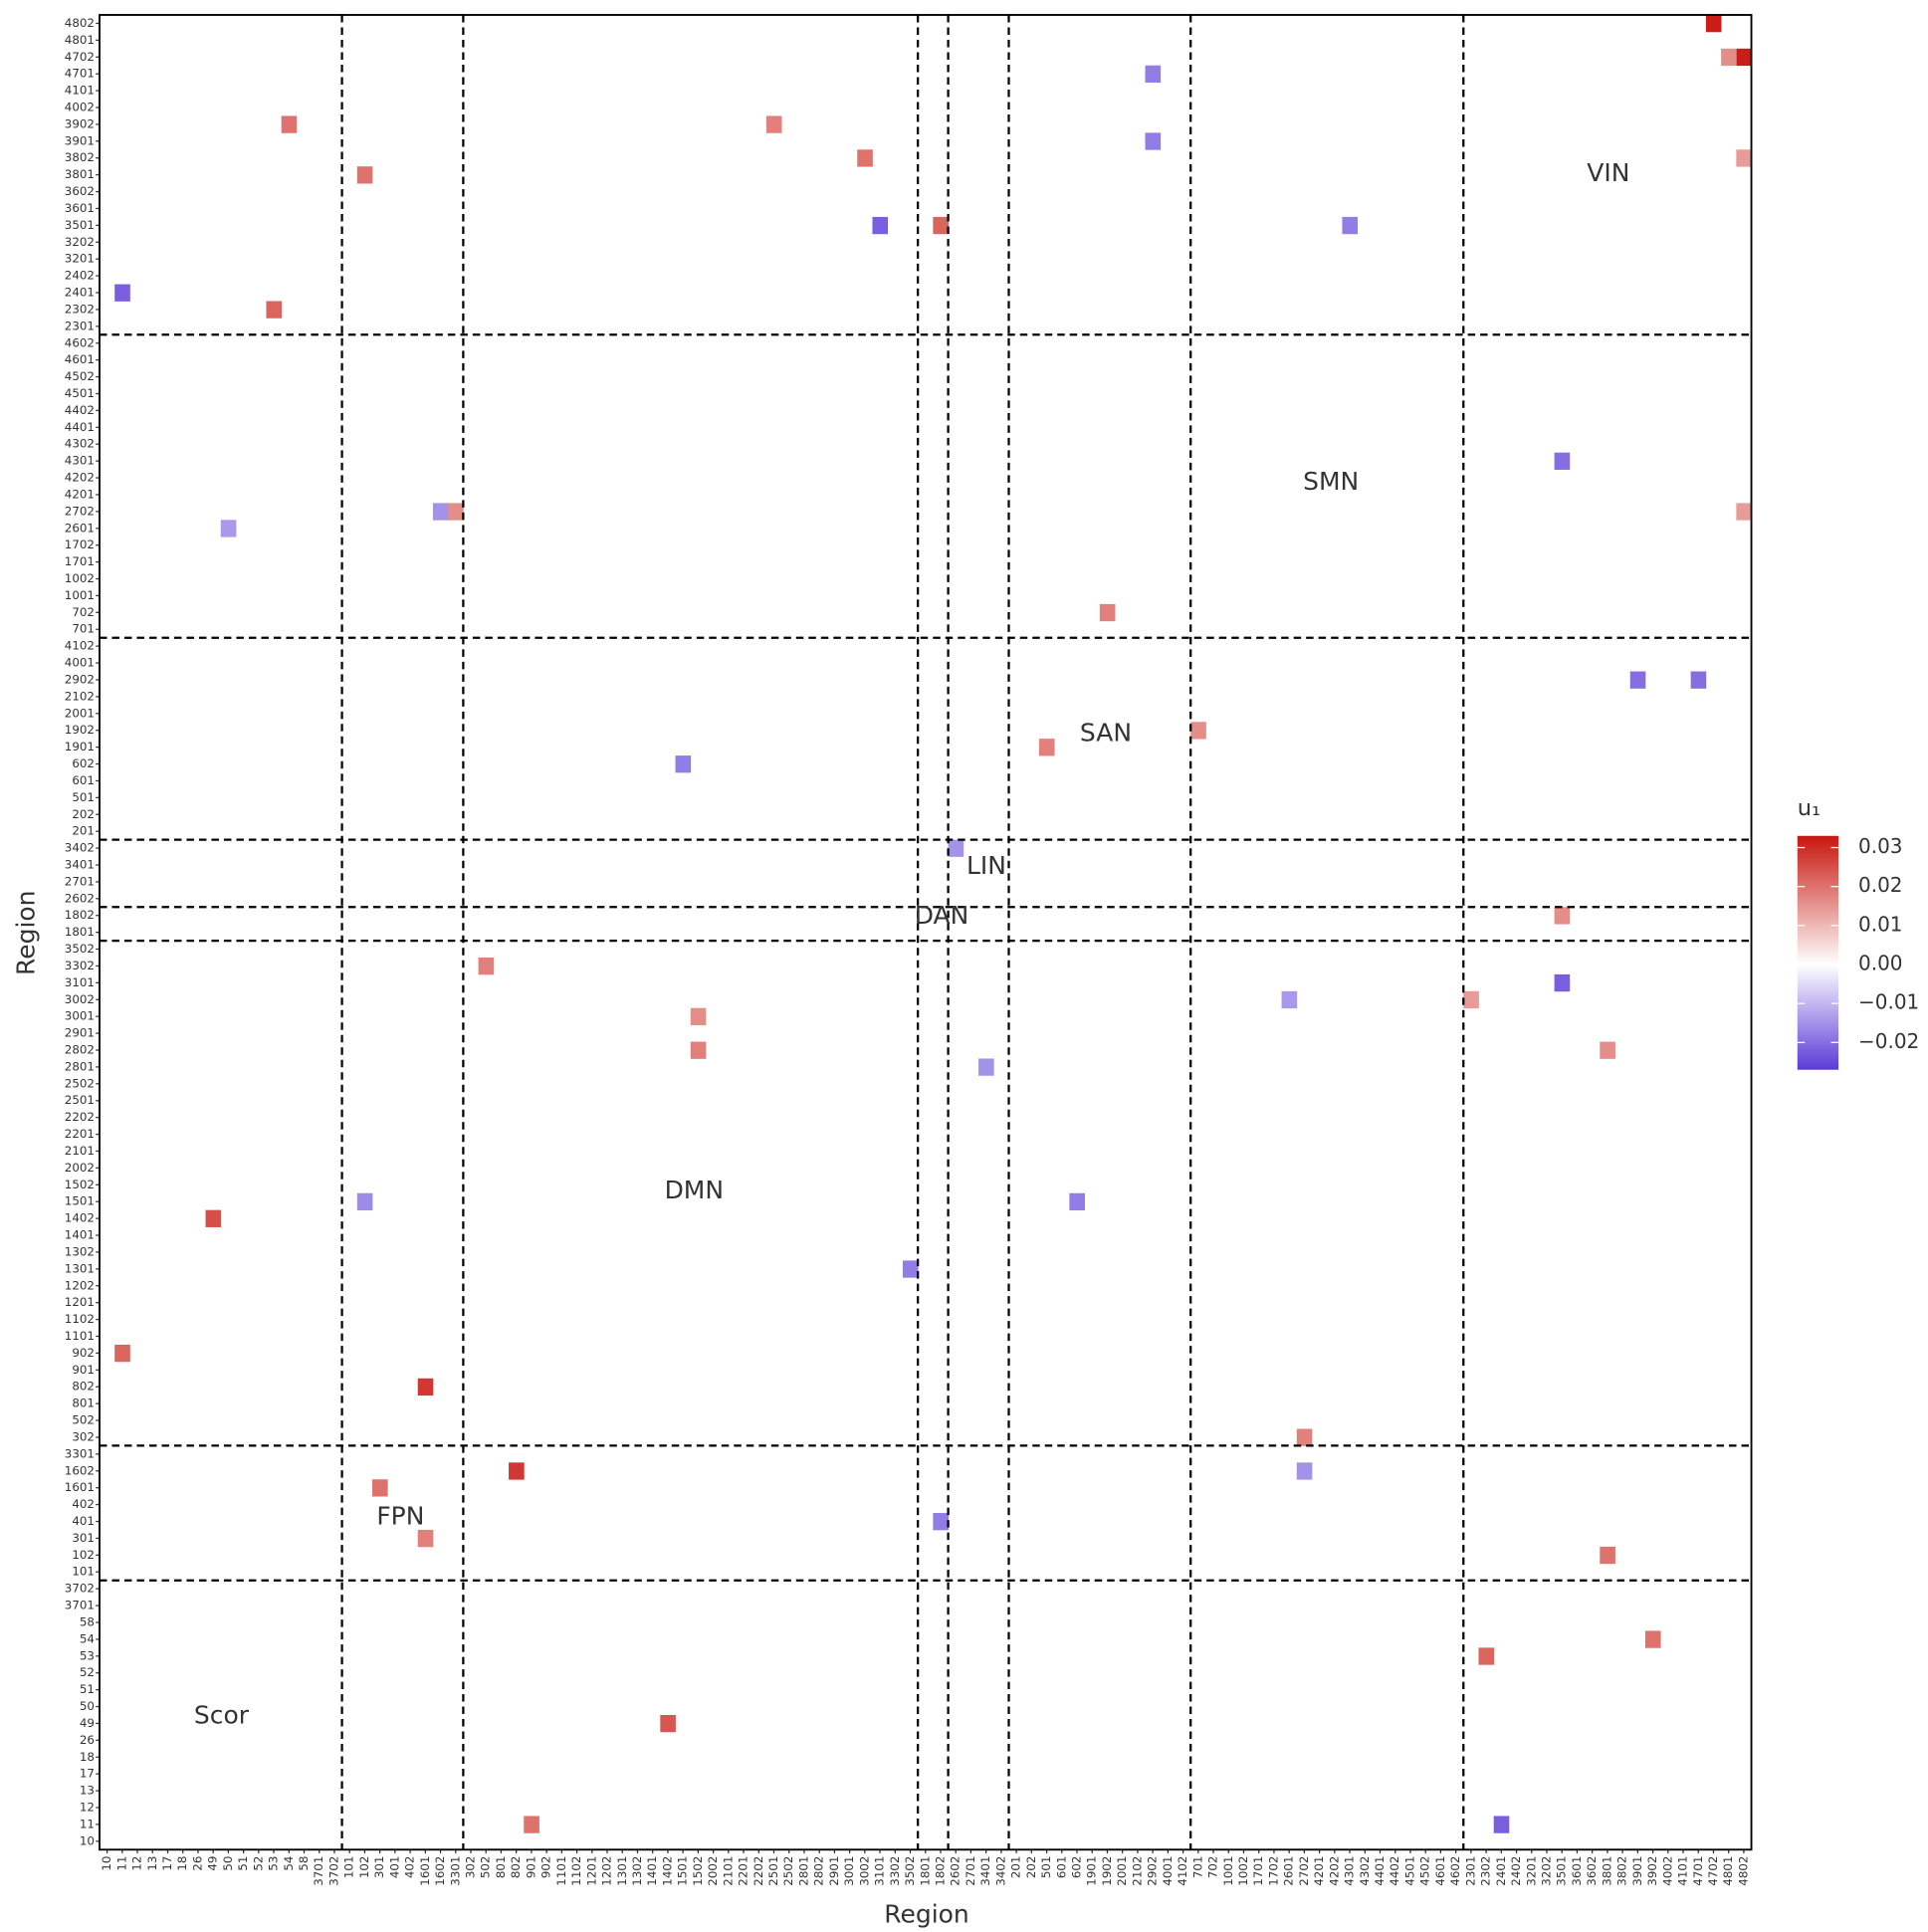  I want to click on x-tick-label: 3502, so click(910, 1871).